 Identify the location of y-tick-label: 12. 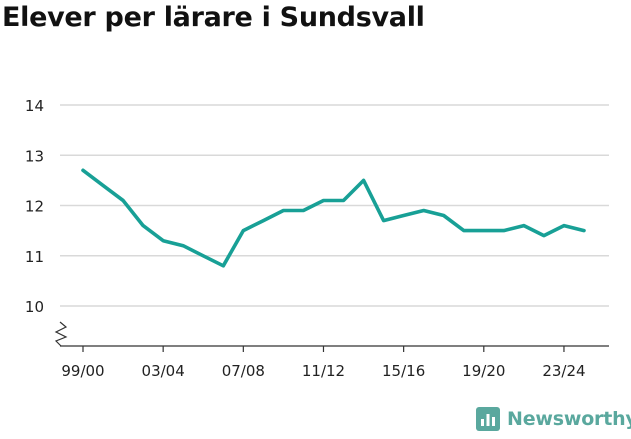
(34, 207).